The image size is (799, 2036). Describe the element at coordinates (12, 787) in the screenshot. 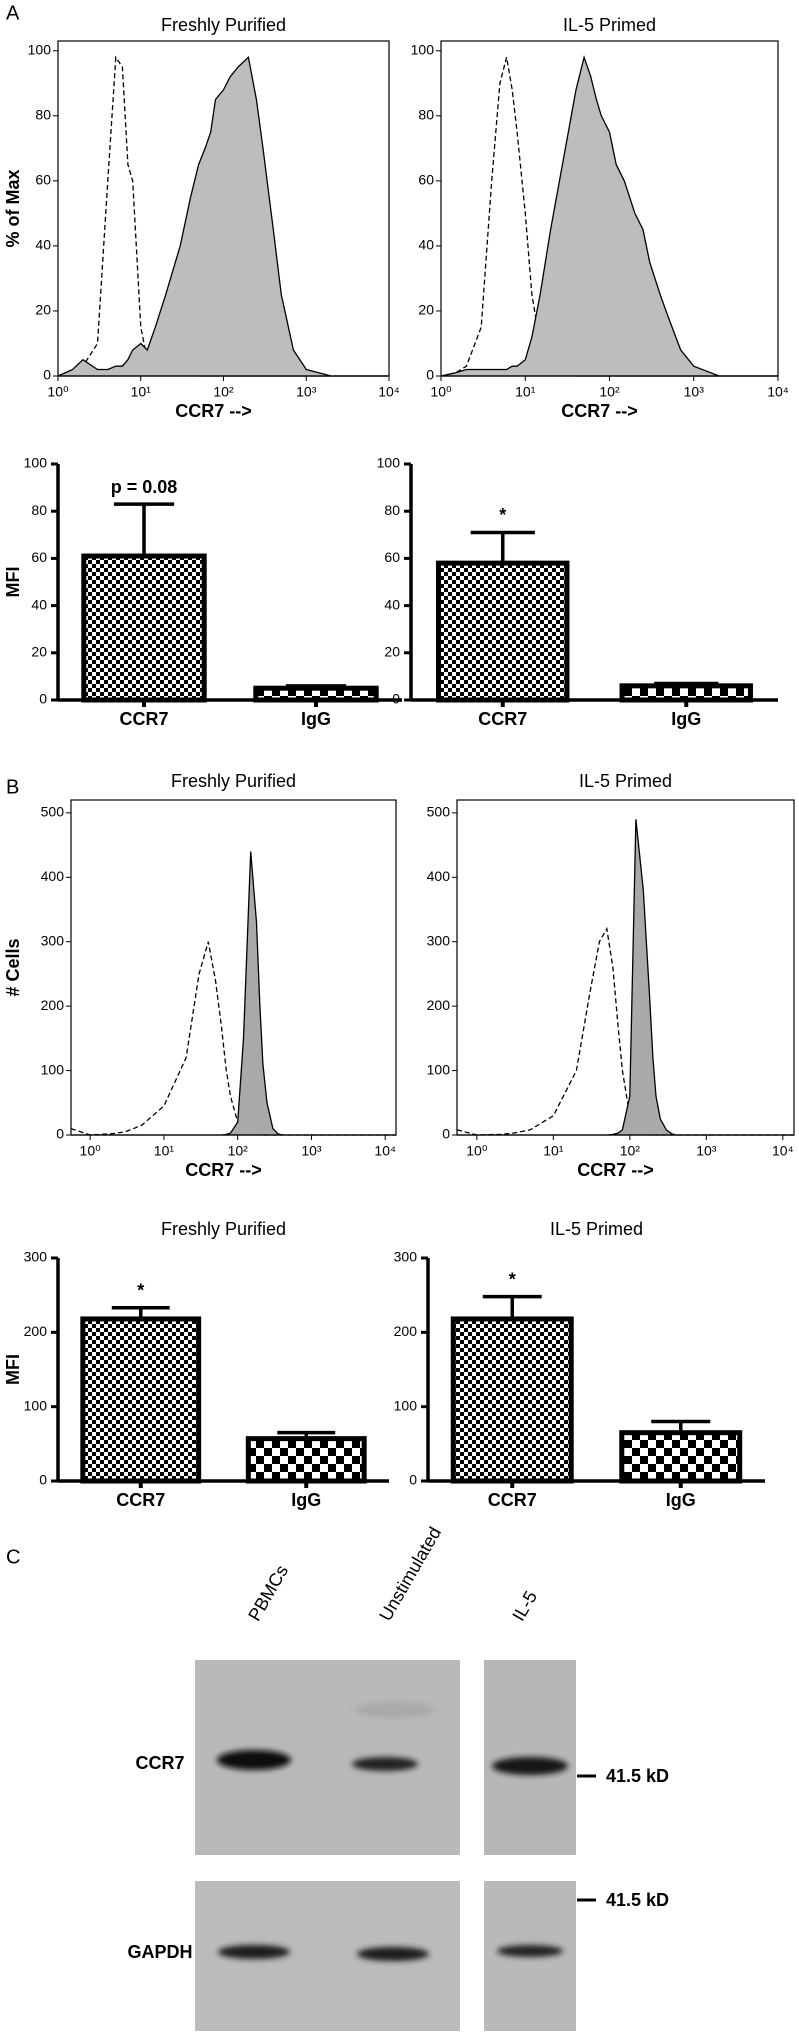

I see `panel-label: B` at that location.